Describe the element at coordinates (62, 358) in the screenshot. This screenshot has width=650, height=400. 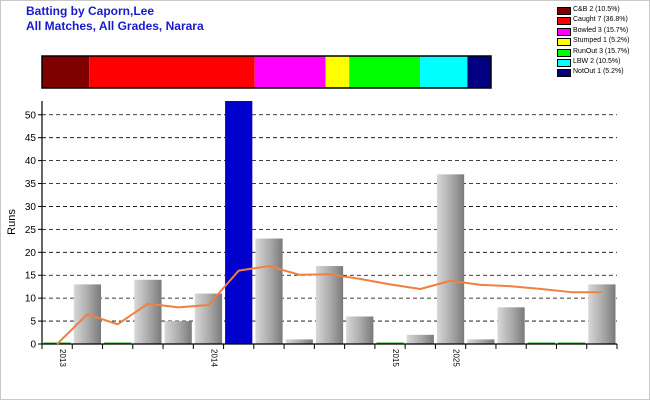
I see `x-tick-label: 2013` at that location.